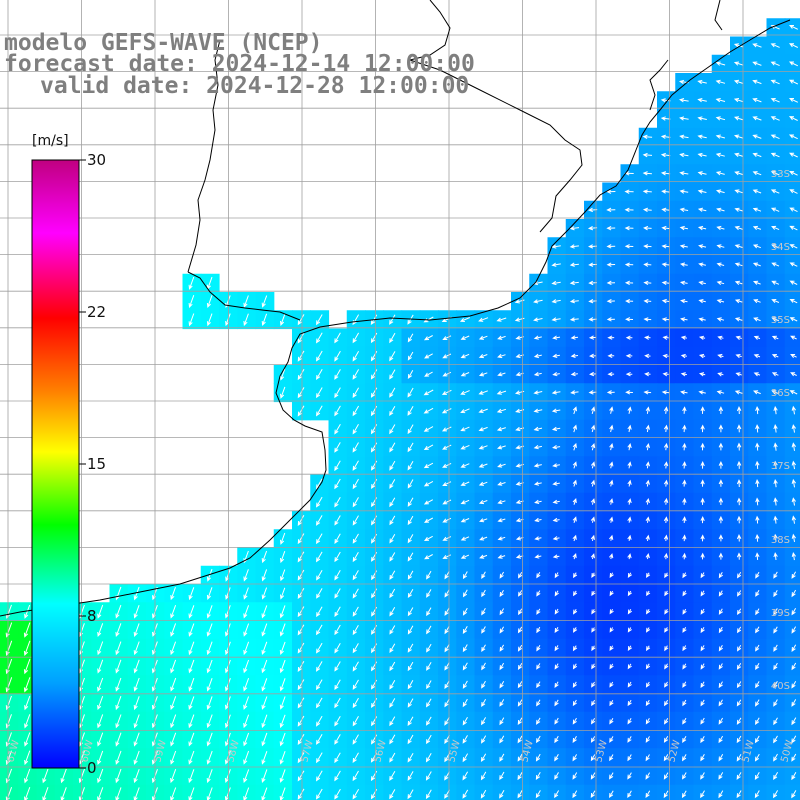  I want to click on colorbar-tick-label: 15, so click(97, 464).